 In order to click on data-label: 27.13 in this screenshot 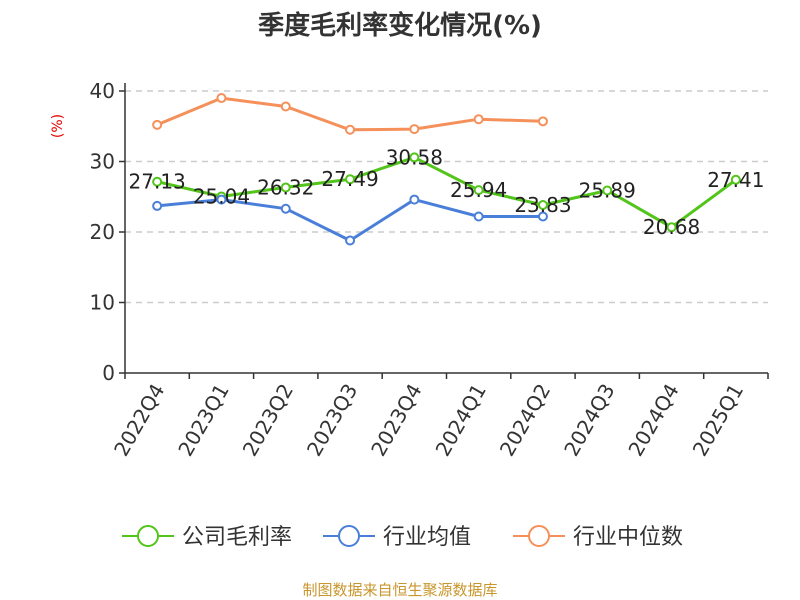, I will do `click(157, 182)`.